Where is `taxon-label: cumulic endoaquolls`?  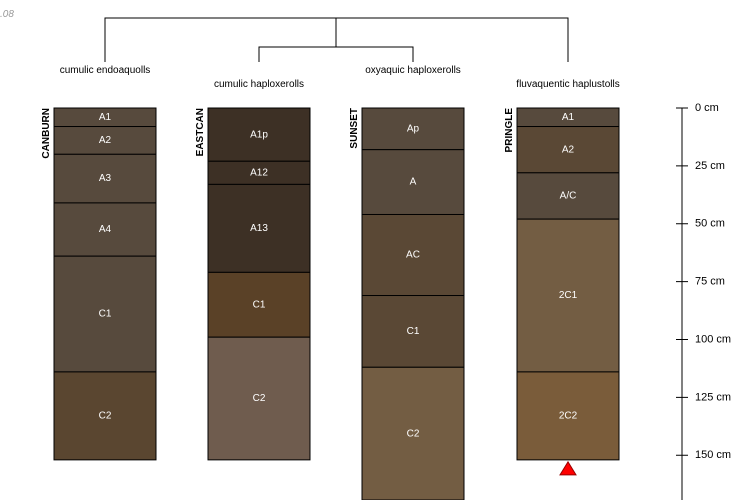 taxon-label: cumulic endoaquolls is located at coordinates (105, 70).